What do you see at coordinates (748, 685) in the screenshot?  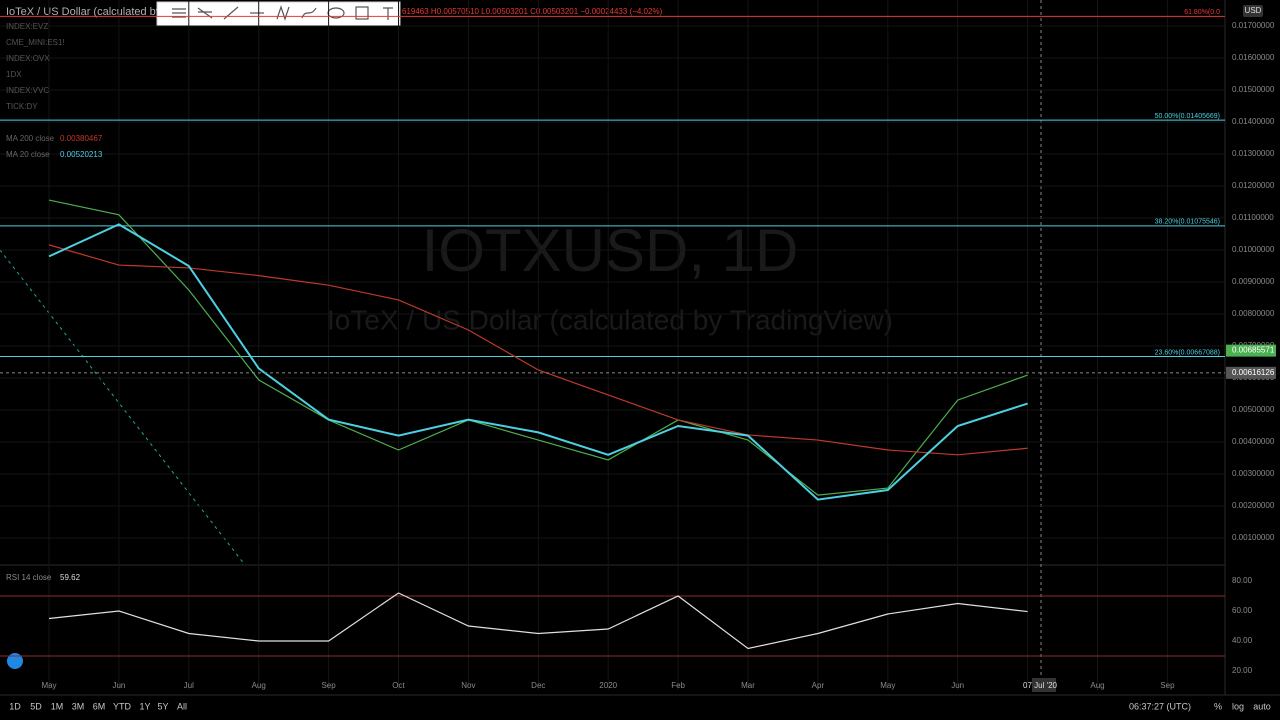 I see `x-tick-label: Mar` at bounding box center [748, 685].